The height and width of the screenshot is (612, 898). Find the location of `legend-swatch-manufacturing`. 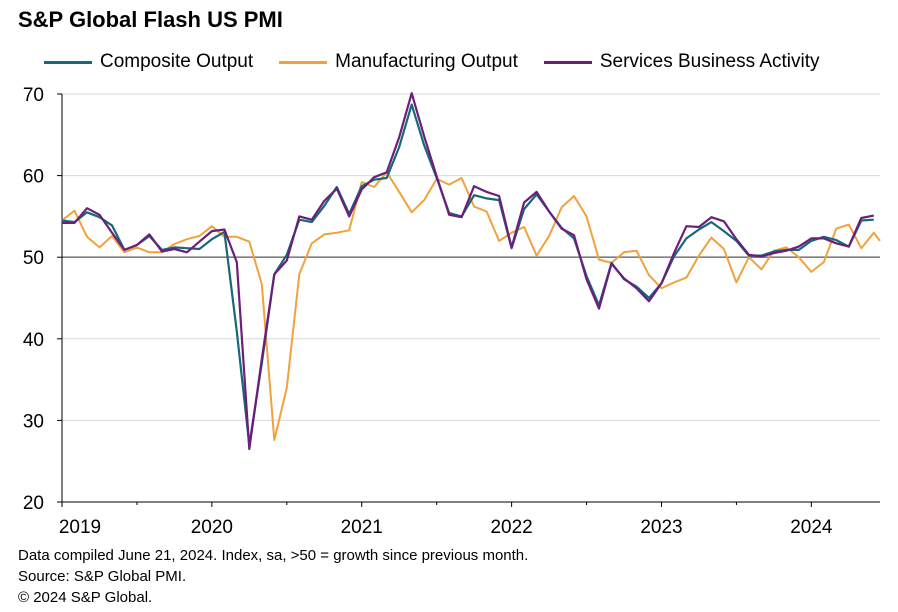

legend-swatch-manufacturing is located at coordinates (303, 62).